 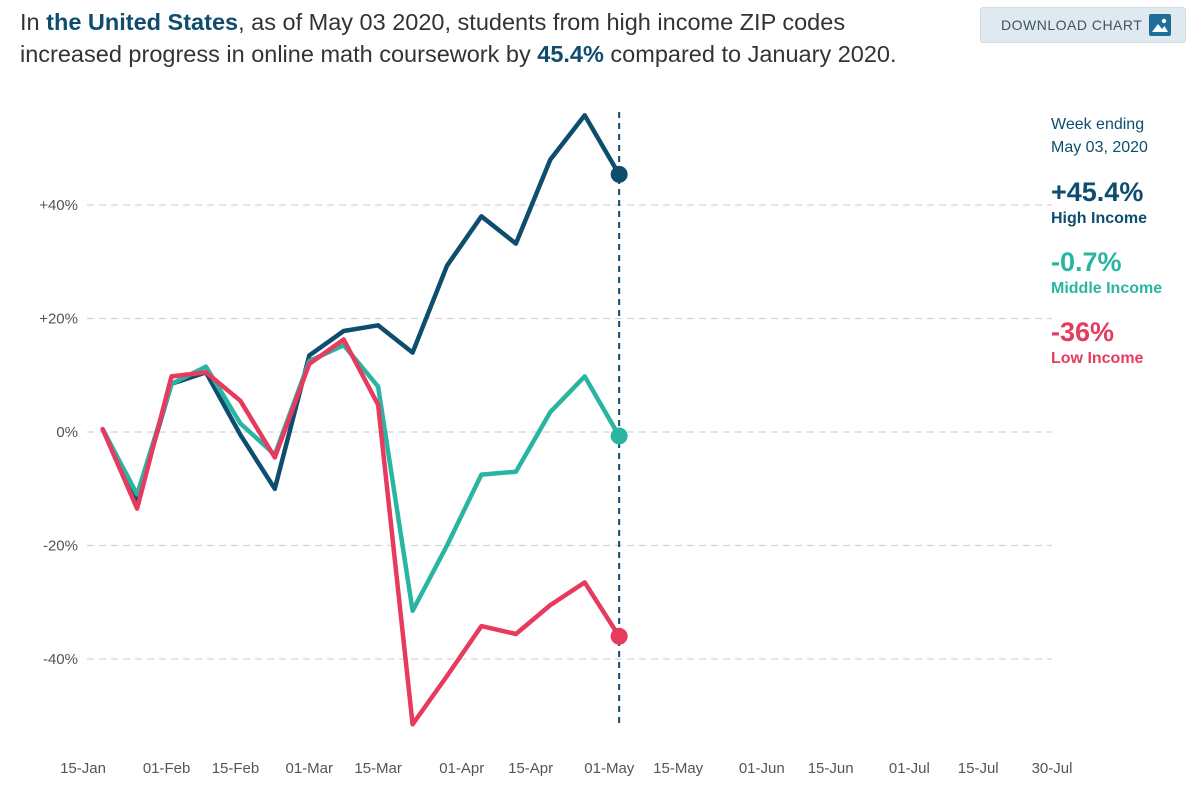 What do you see at coordinates (530, 768) in the screenshot?
I see `x-tick-label-6: 15-Apr` at bounding box center [530, 768].